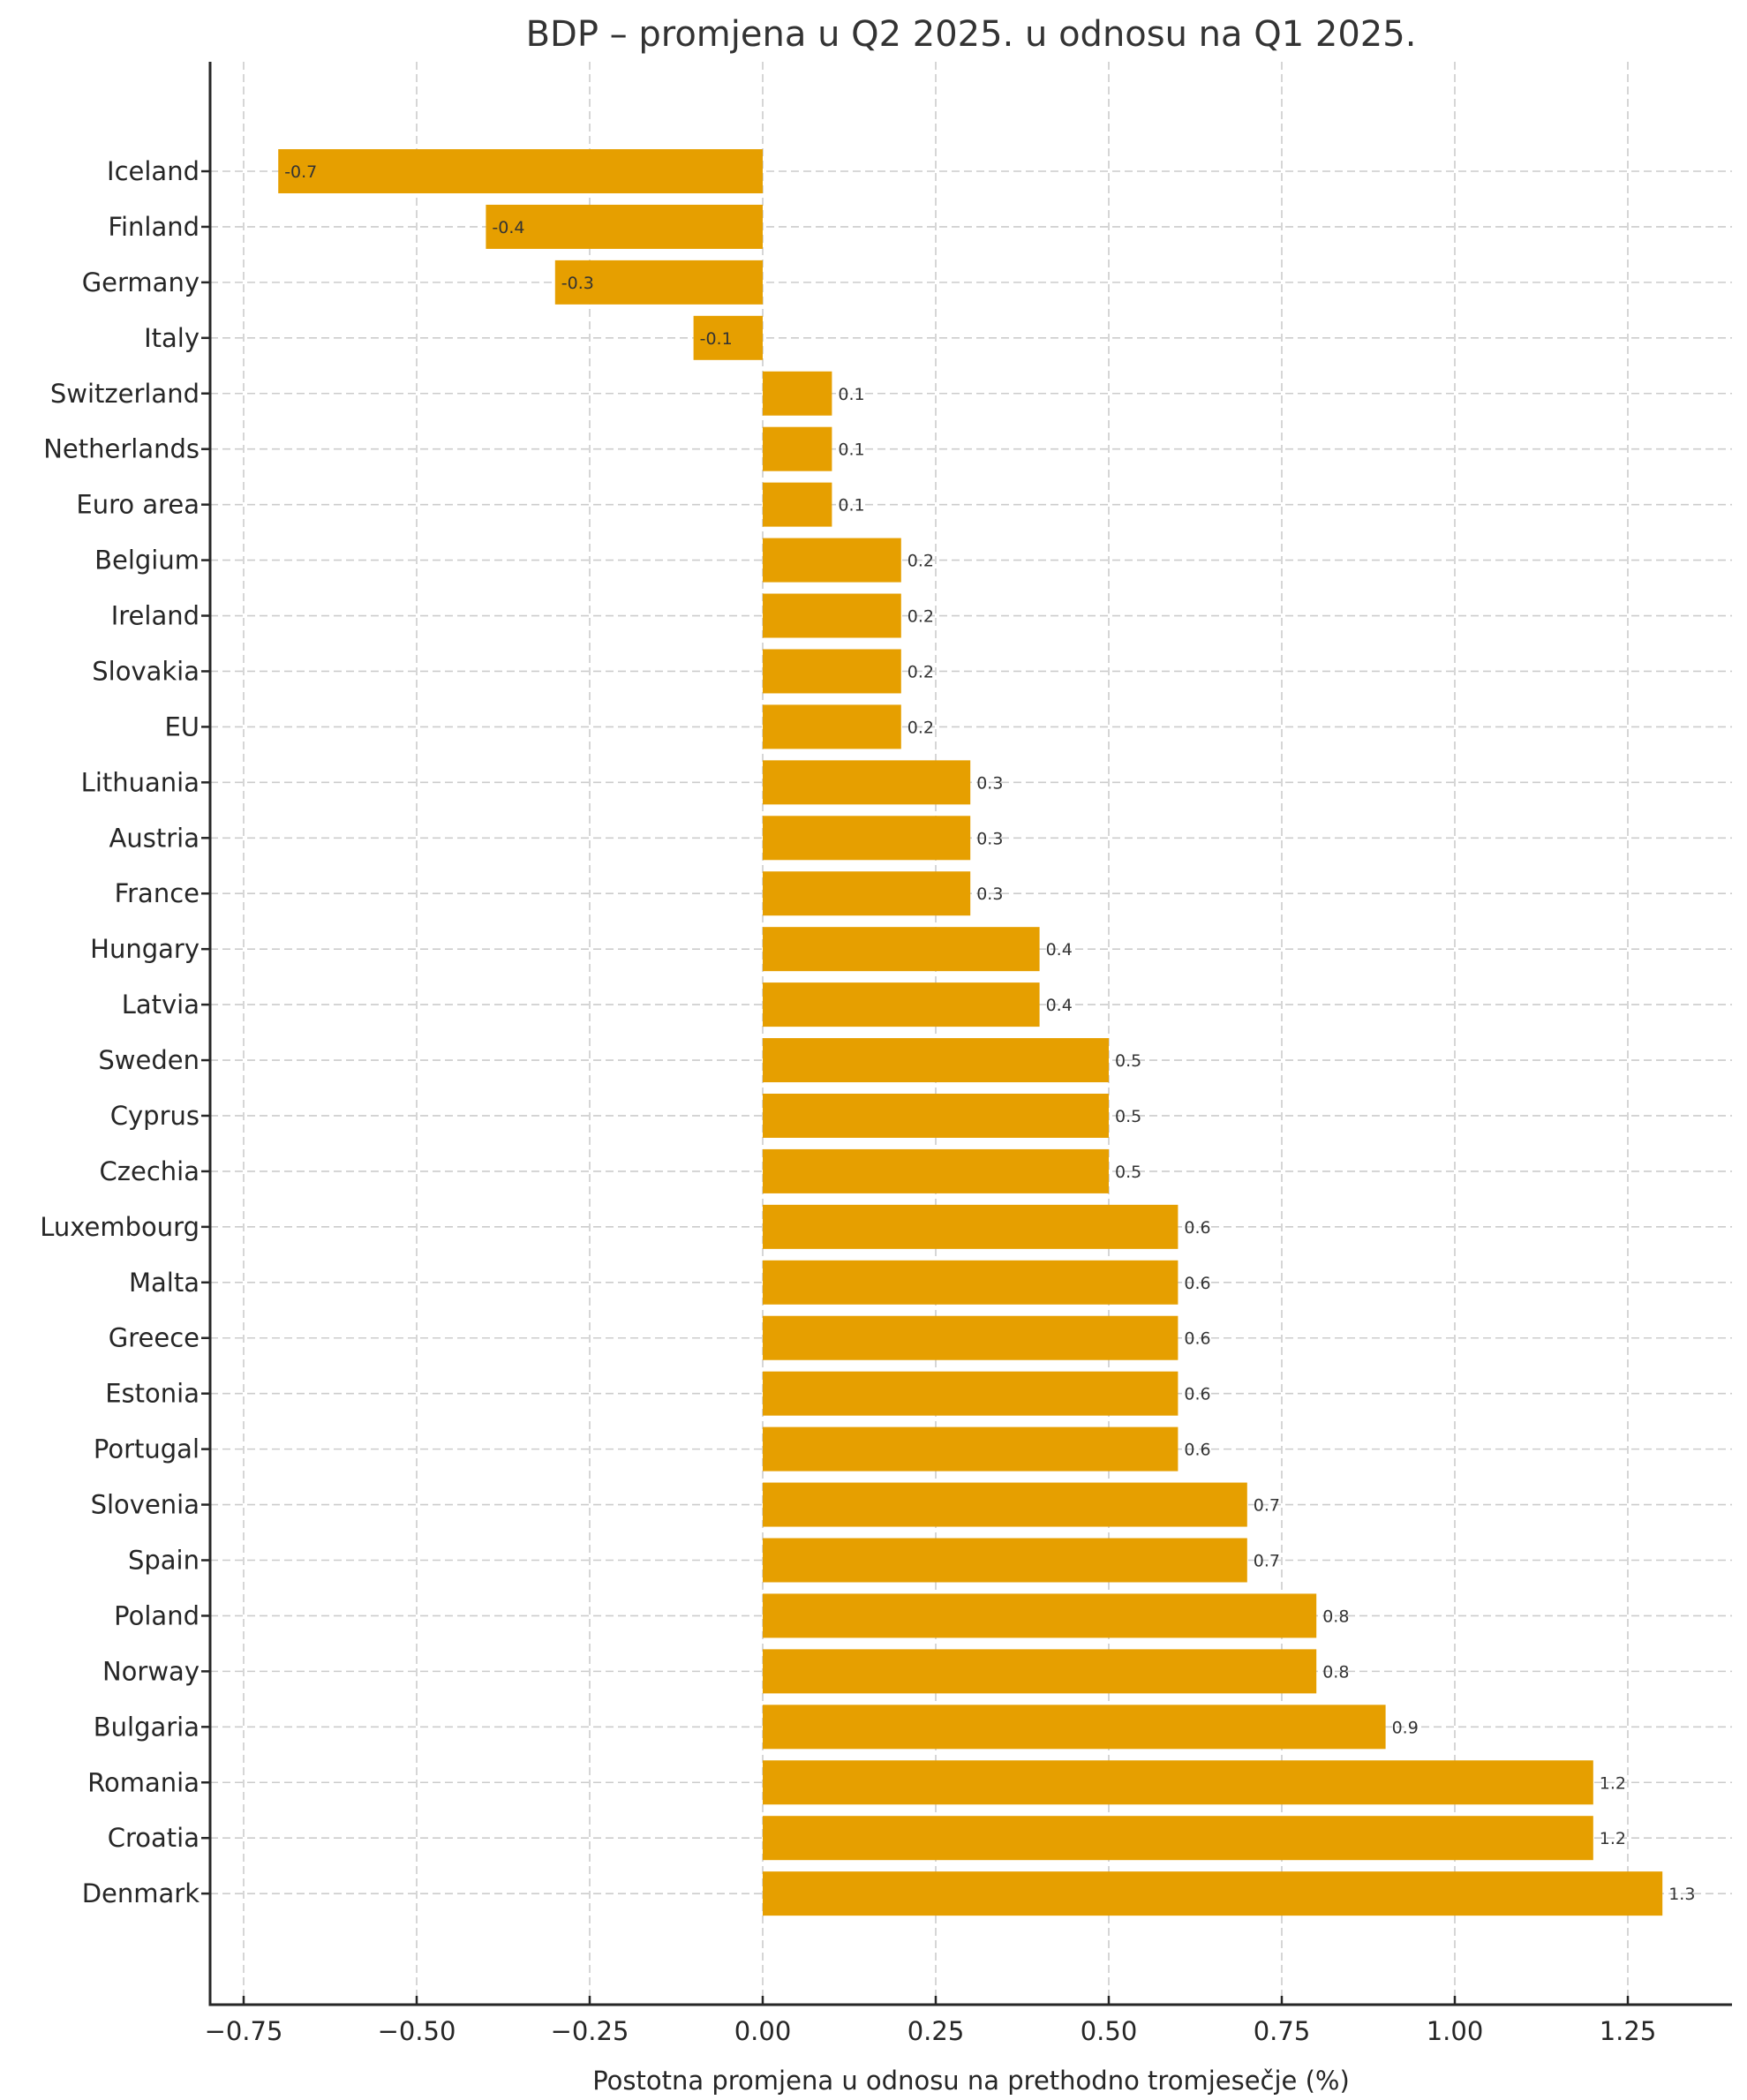 This screenshot has width=1747, height=2100. What do you see at coordinates (970, 1226) in the screenshot?
I see `bar-luxembourg` at bounding box center [970, 1226].